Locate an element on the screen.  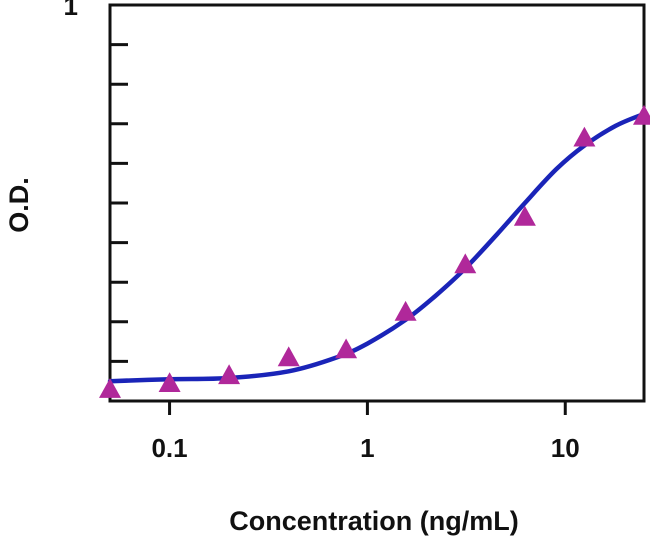
x-tick-label-1: 1 is located at coordinates (367, 448).